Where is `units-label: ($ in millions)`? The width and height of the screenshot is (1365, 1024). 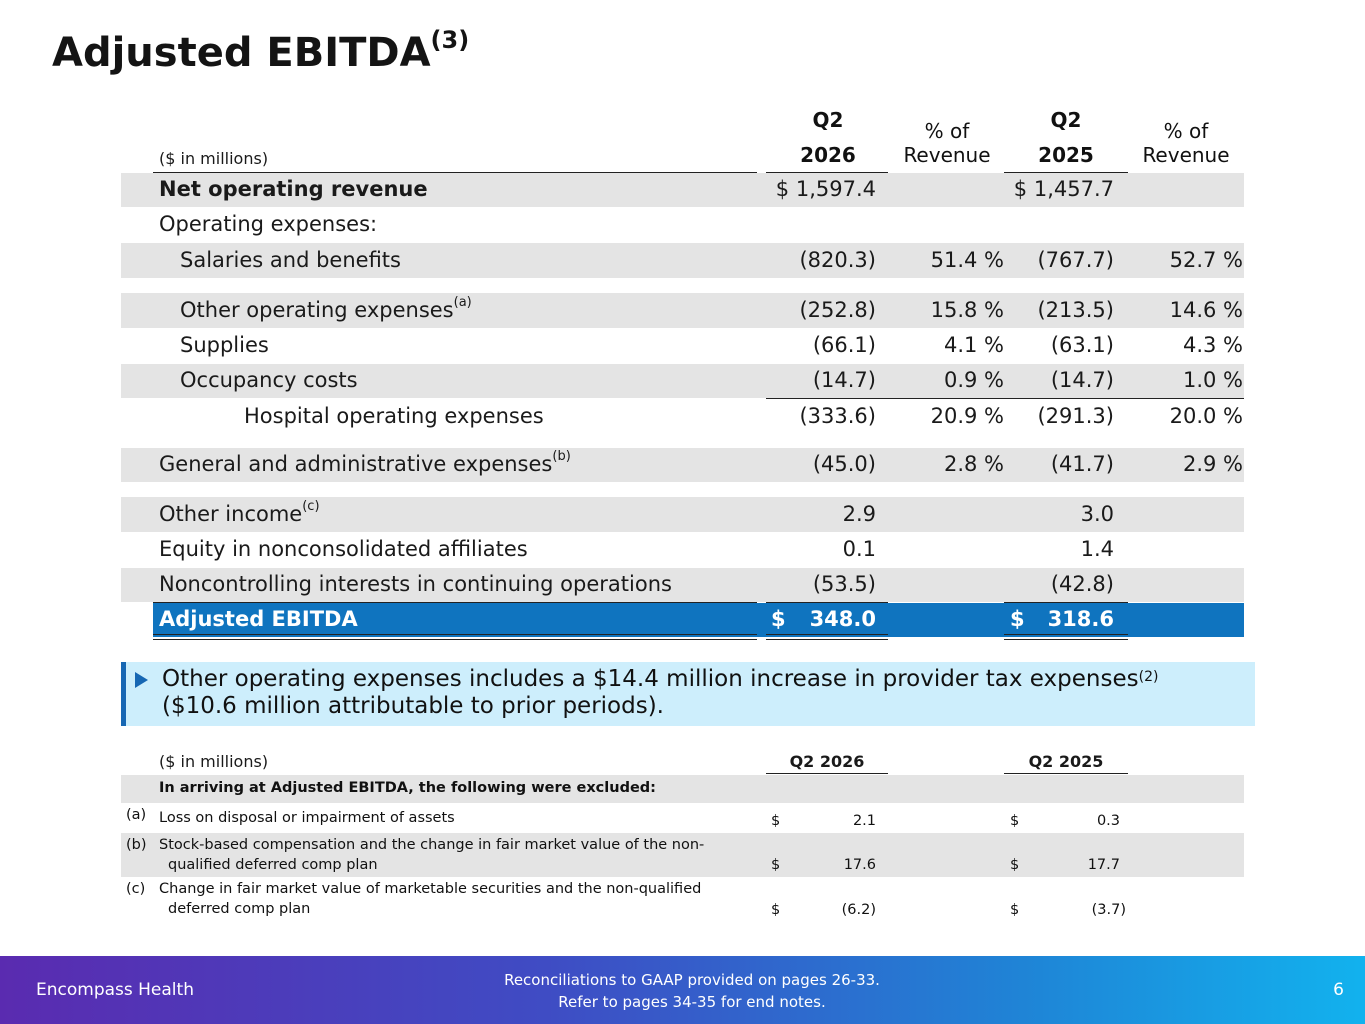
units-label: ($ in millions) is located at coordinates (214, 158).